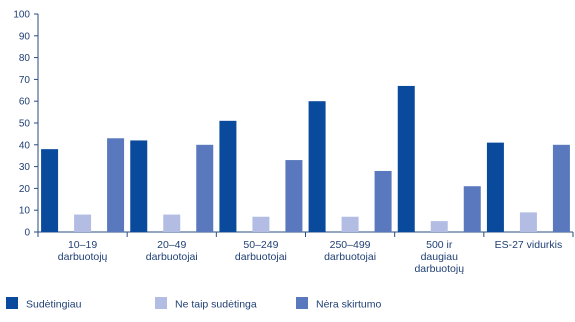 The image size is (575, 322). I want to click on y-tick-label: 60, so click(25, 102).